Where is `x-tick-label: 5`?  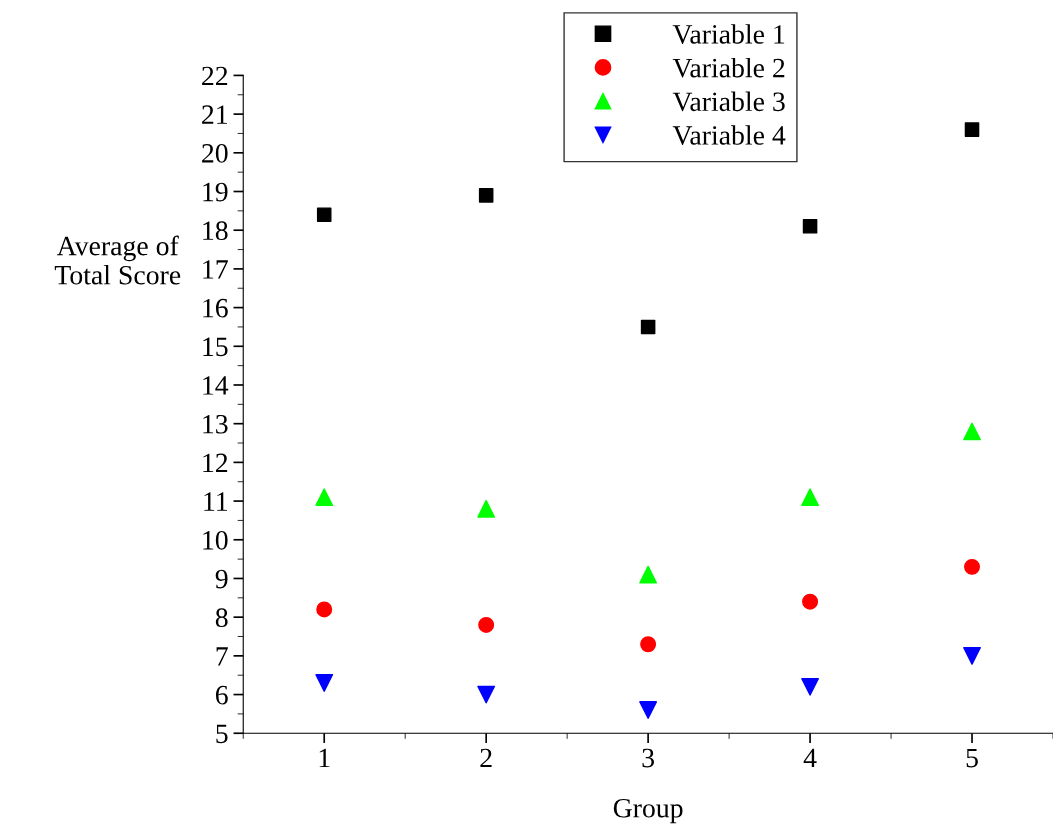
x-tick-label: 5 is located at coordinates (972, 758).